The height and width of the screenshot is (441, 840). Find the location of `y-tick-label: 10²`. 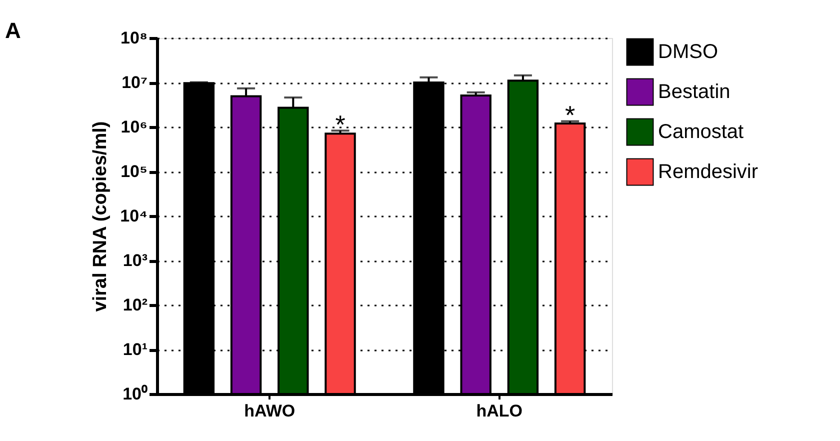

y-tick-label: 10² is located at coordinates (135, 305).